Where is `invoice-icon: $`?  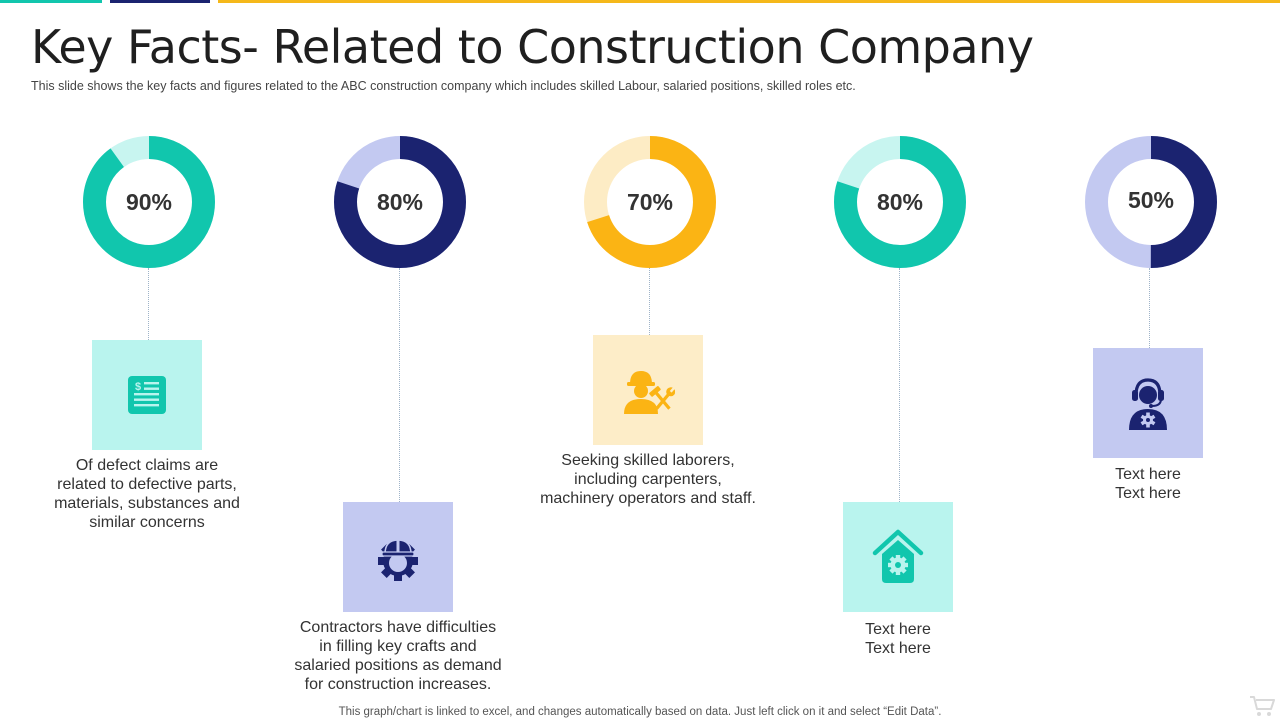
invoice-icon: $ is located at coordinates (147, 395).